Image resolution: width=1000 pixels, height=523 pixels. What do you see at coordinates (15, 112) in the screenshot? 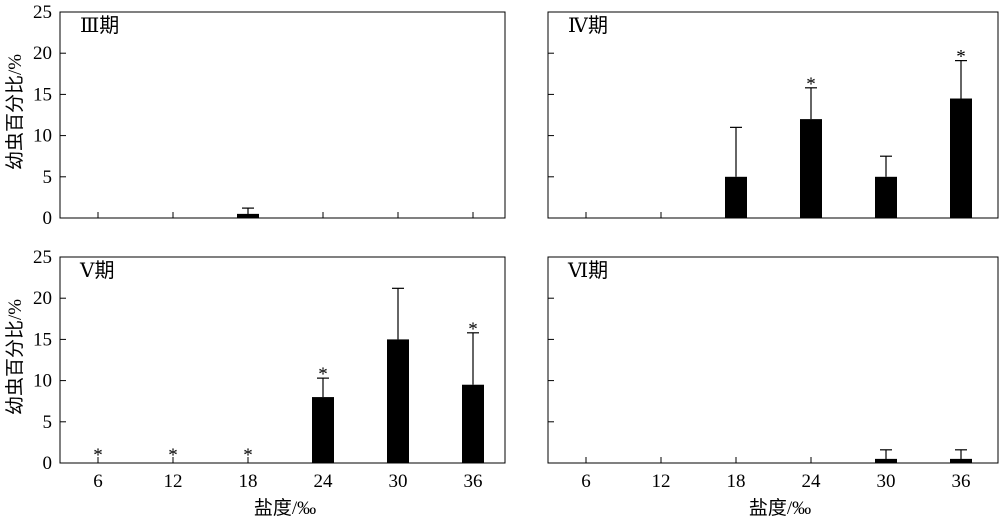
I see `y-axis-title-top: 幼虫百分比/%` at bounding box center [15, 112].